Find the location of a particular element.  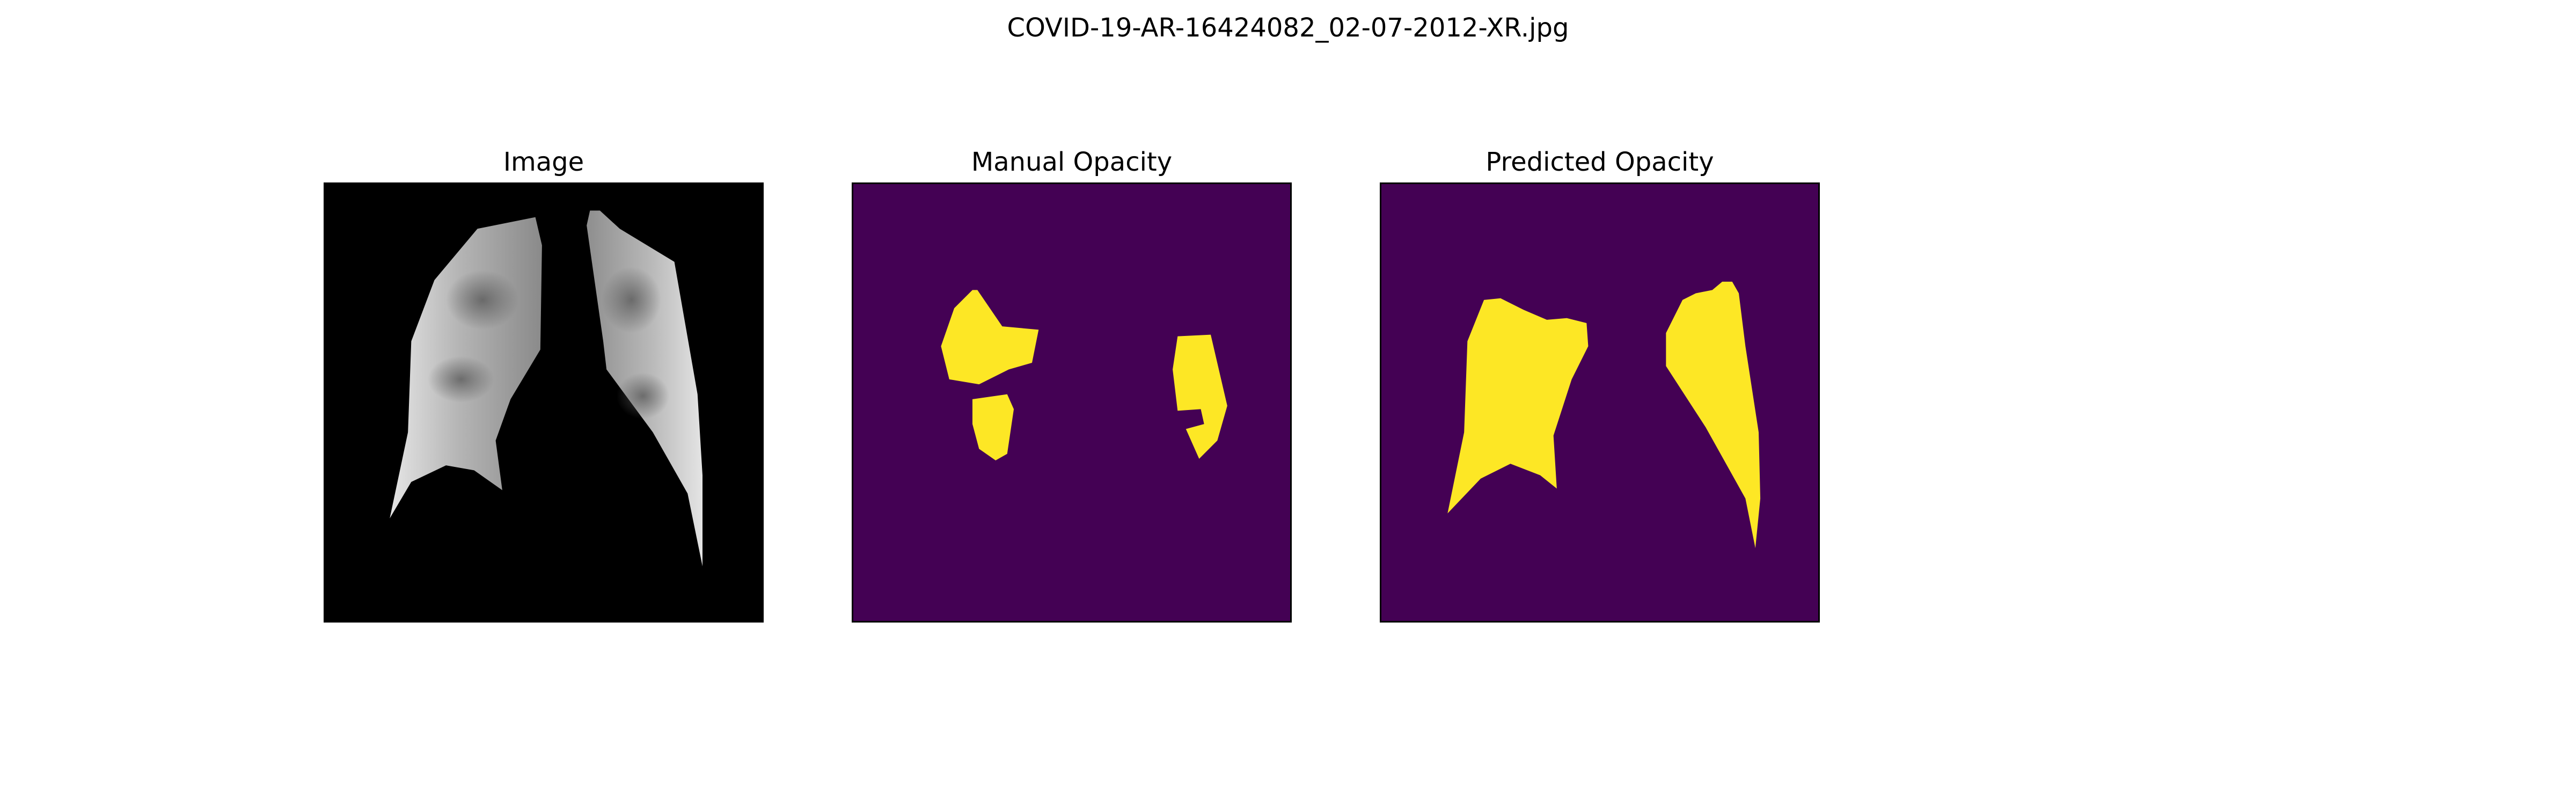

manual-opacity-mask is located at coordinates (1071, 402).